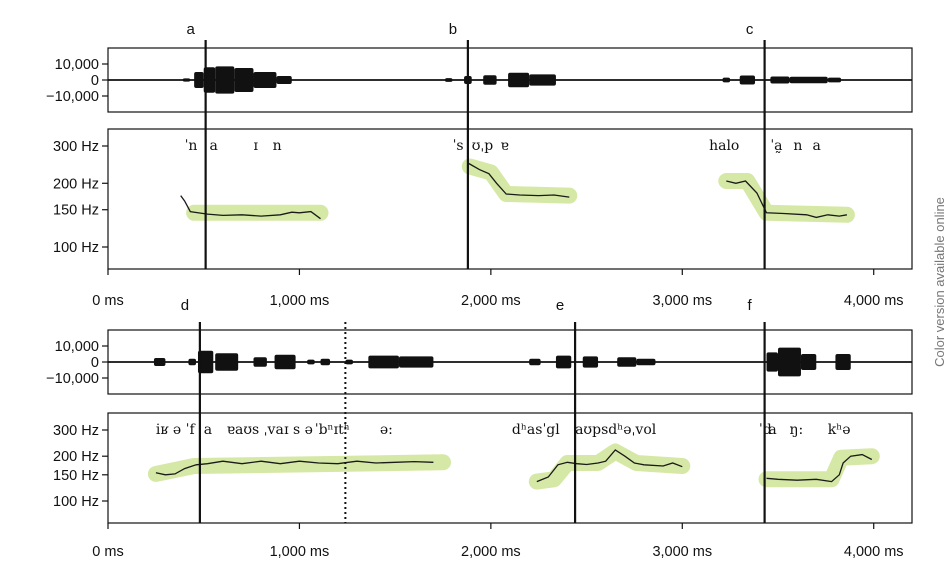 The width and height of the screenshot is (947, 568). Describe the element at coordinates (560, 305) in the screenshot. I see `panel-e-label: e` at that location.